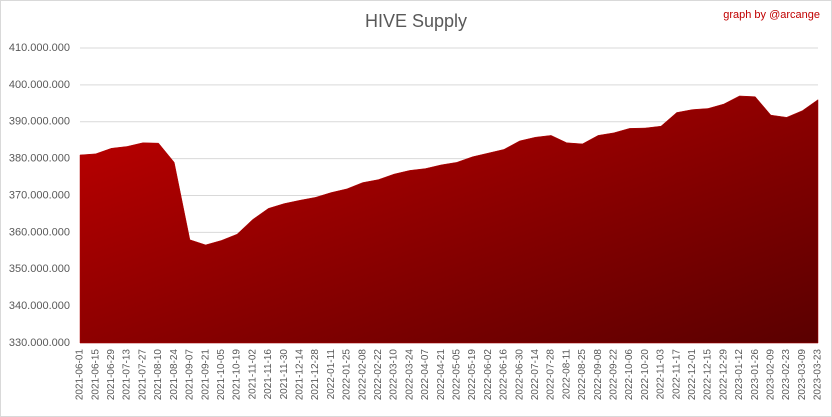 This screenshot has height=417, width=832. What do you see at coordinates (95, 375) in the screenshot?
I see `x-tick-label: 2021-06-15` at bounding box center [95, 375].